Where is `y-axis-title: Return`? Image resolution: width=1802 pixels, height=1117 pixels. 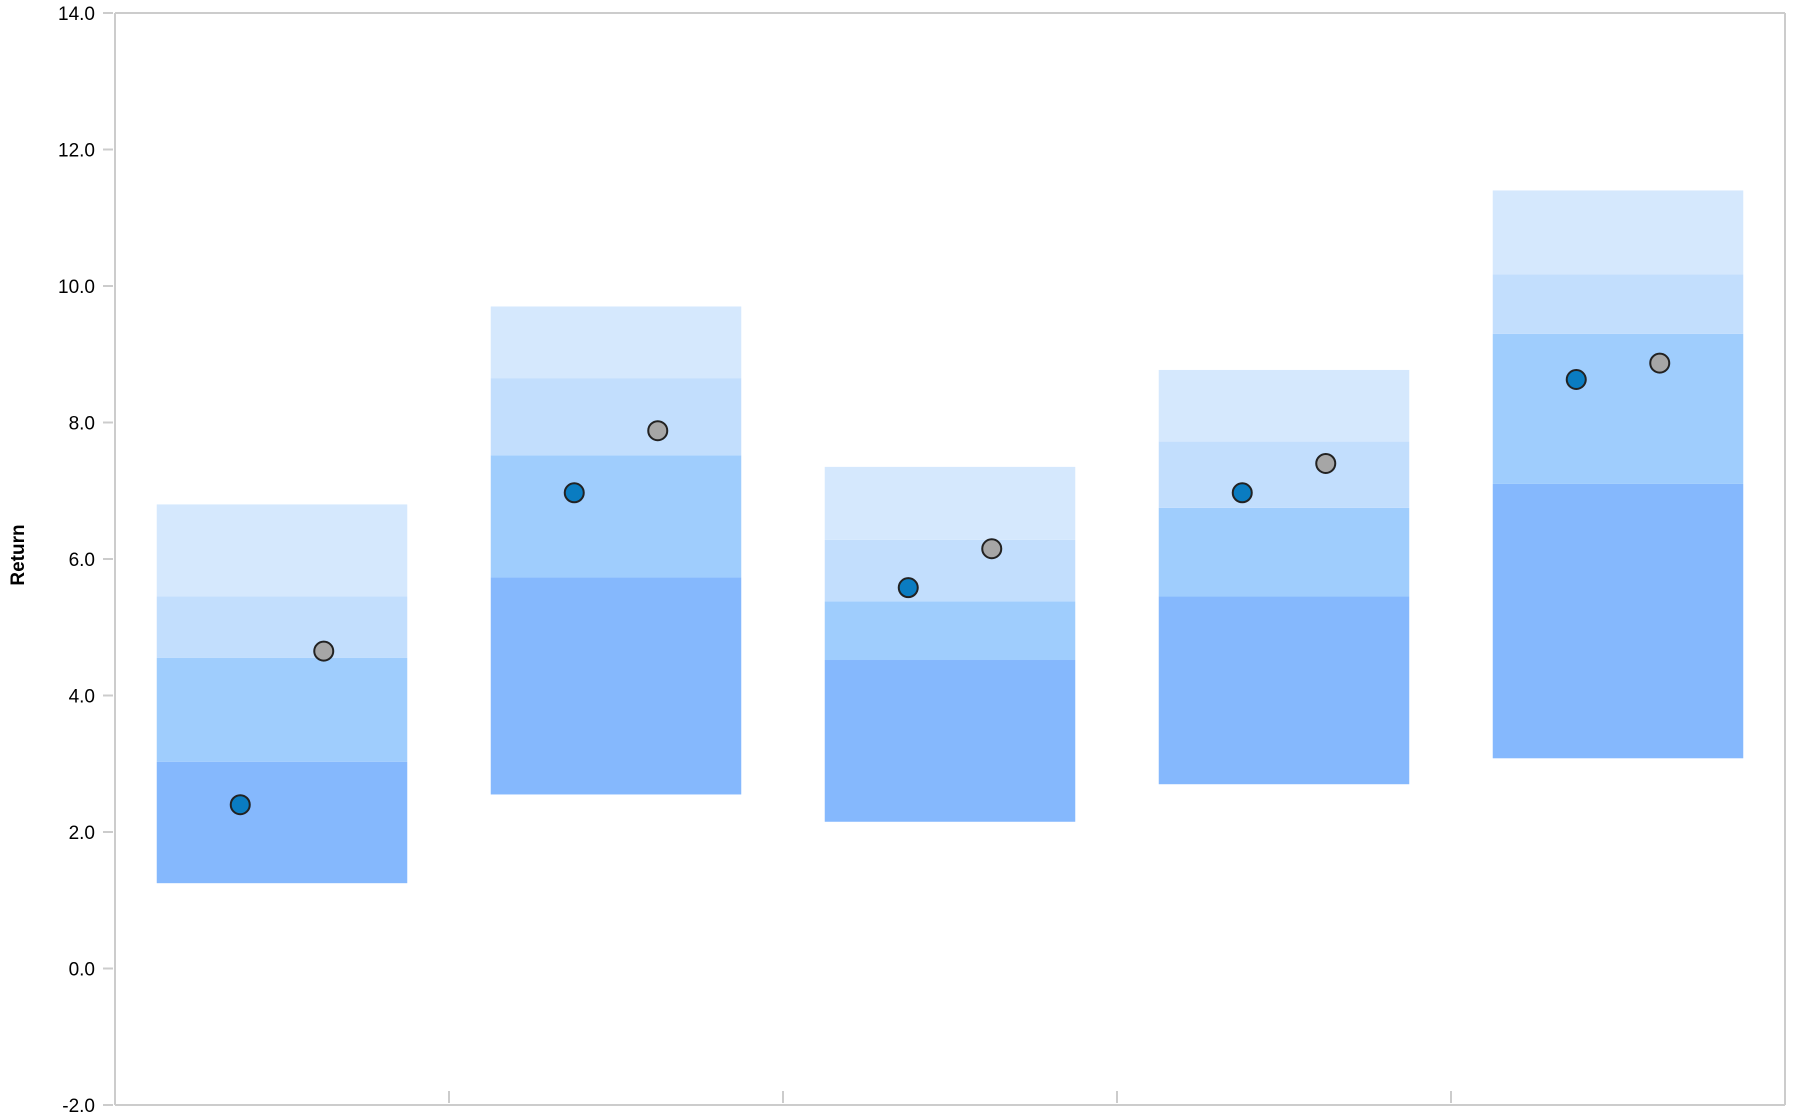 y-axis-title: Return is located at coordinates (18, 554).